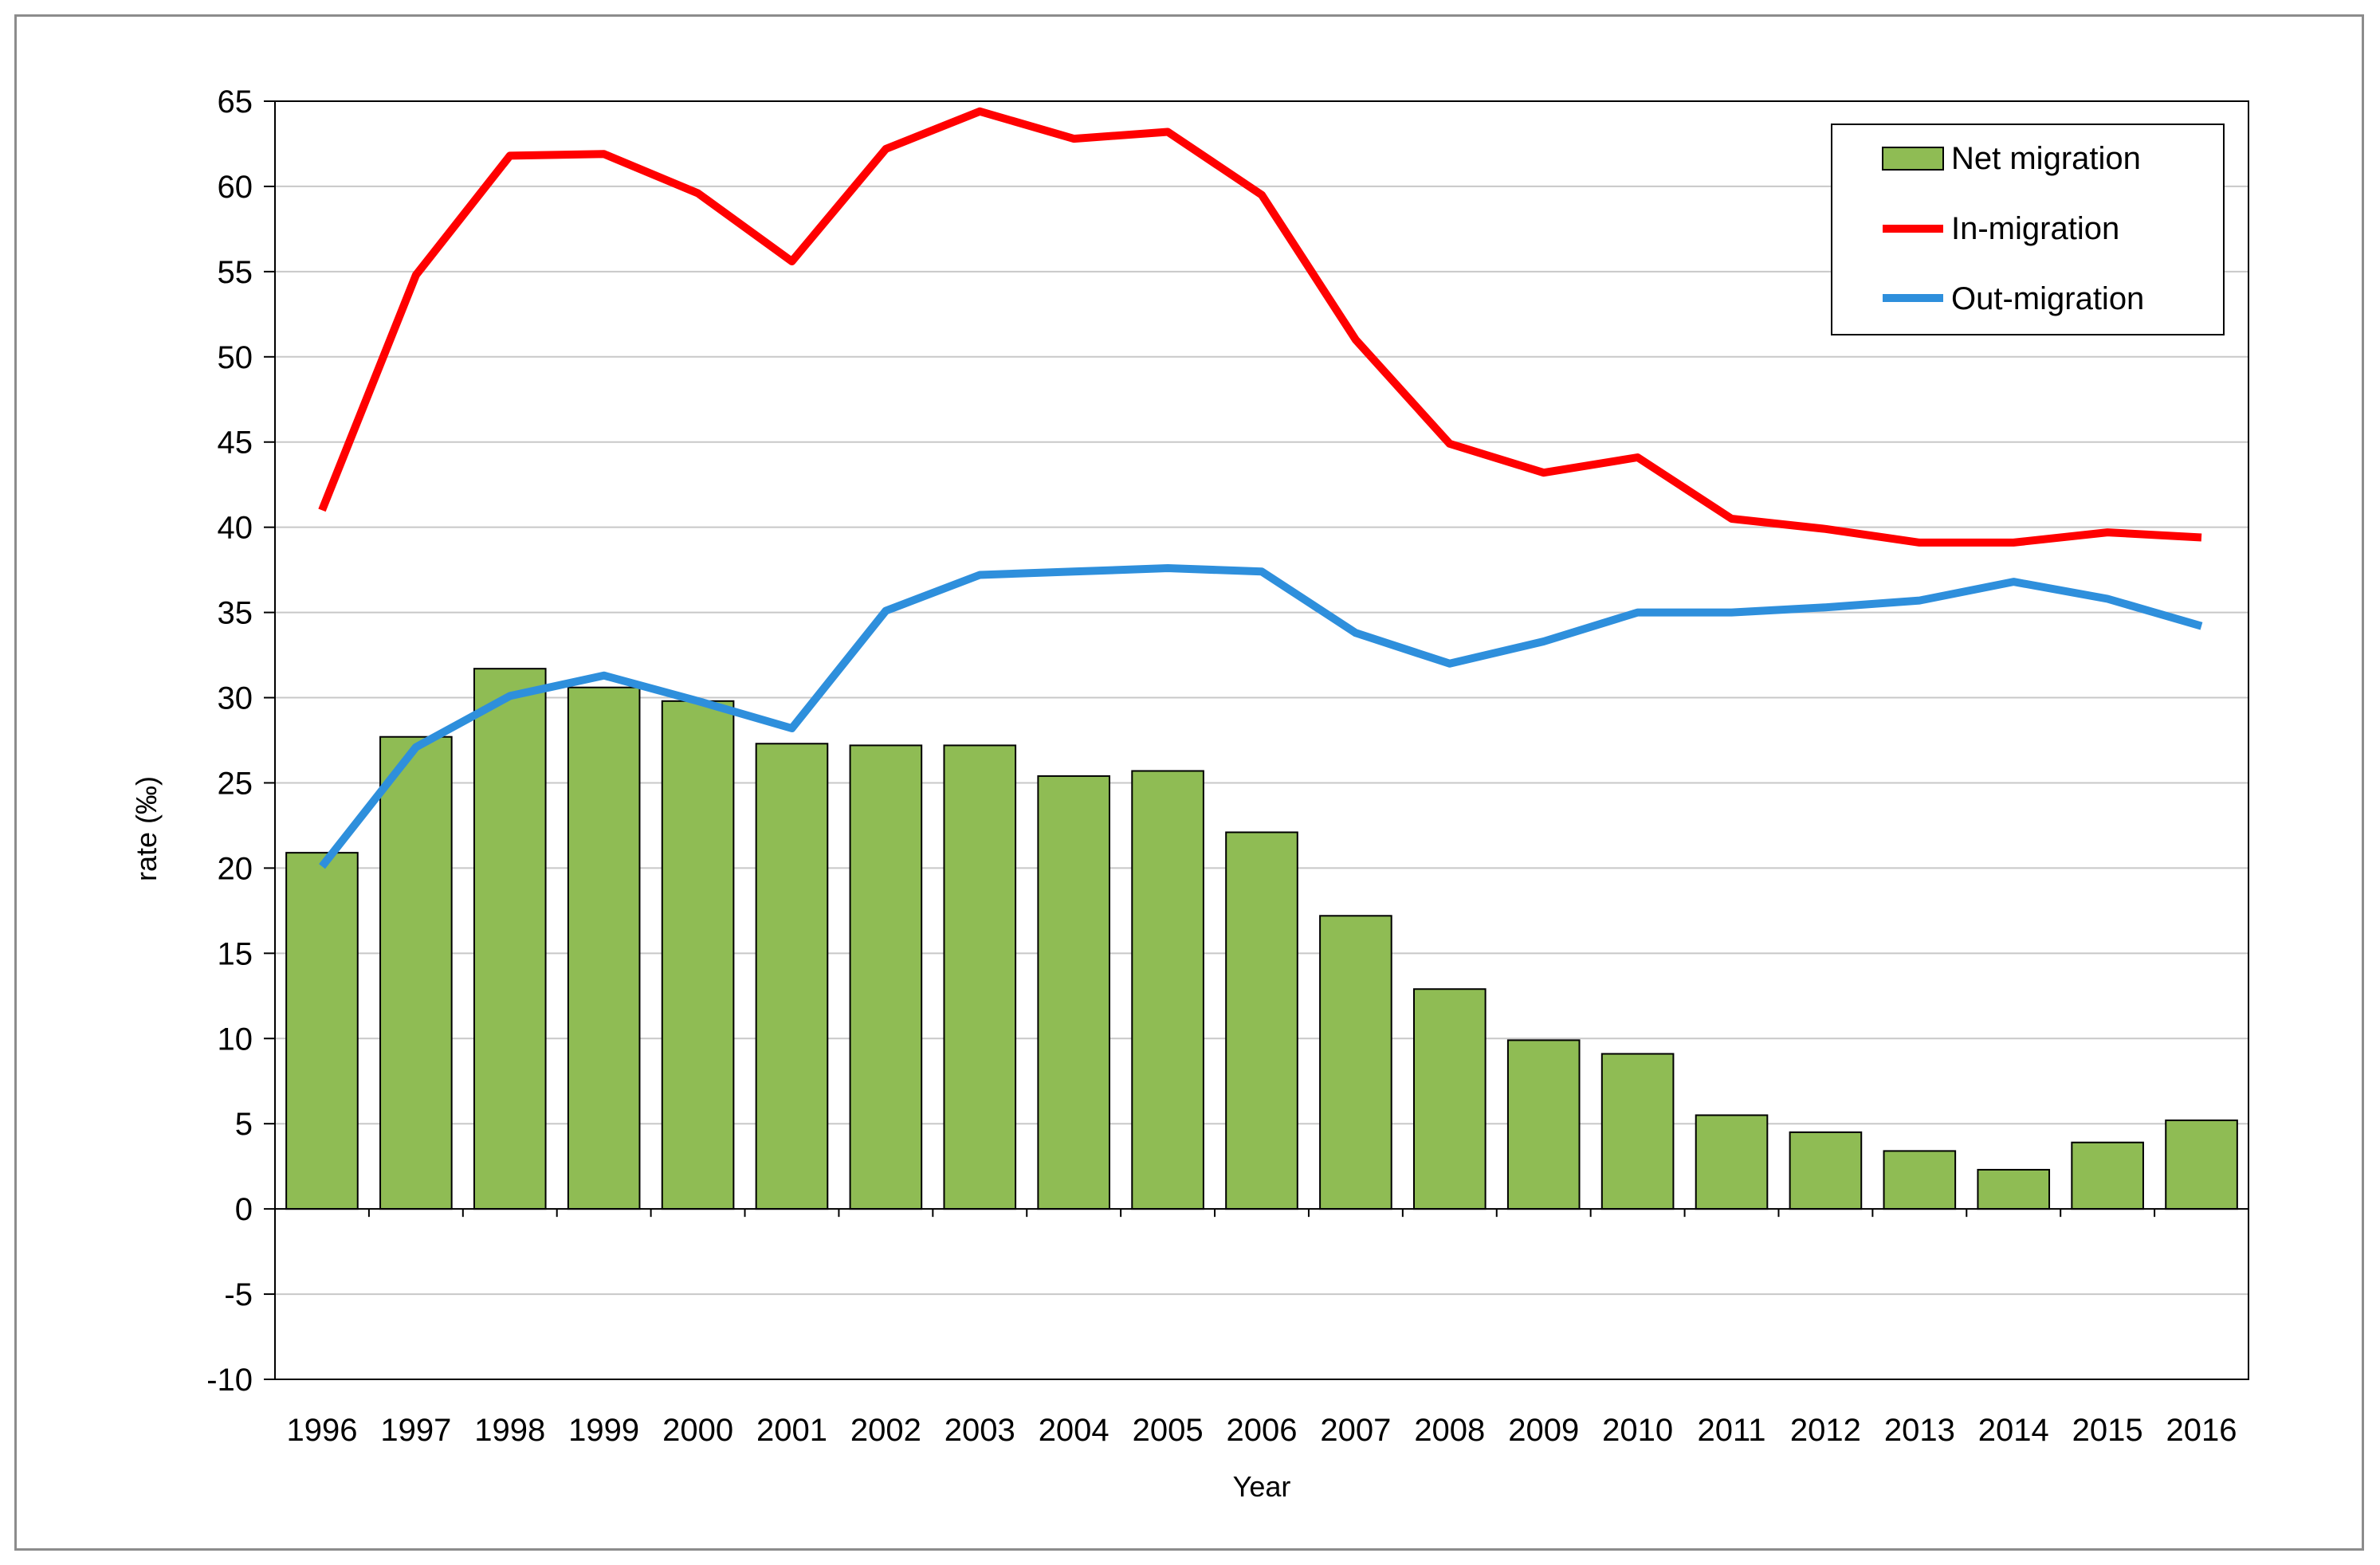  What do you see at coordinates (1732, 1162) in the screenshot?
I see `bar-net-migration-2011` at bounding box center [1732, 1162].